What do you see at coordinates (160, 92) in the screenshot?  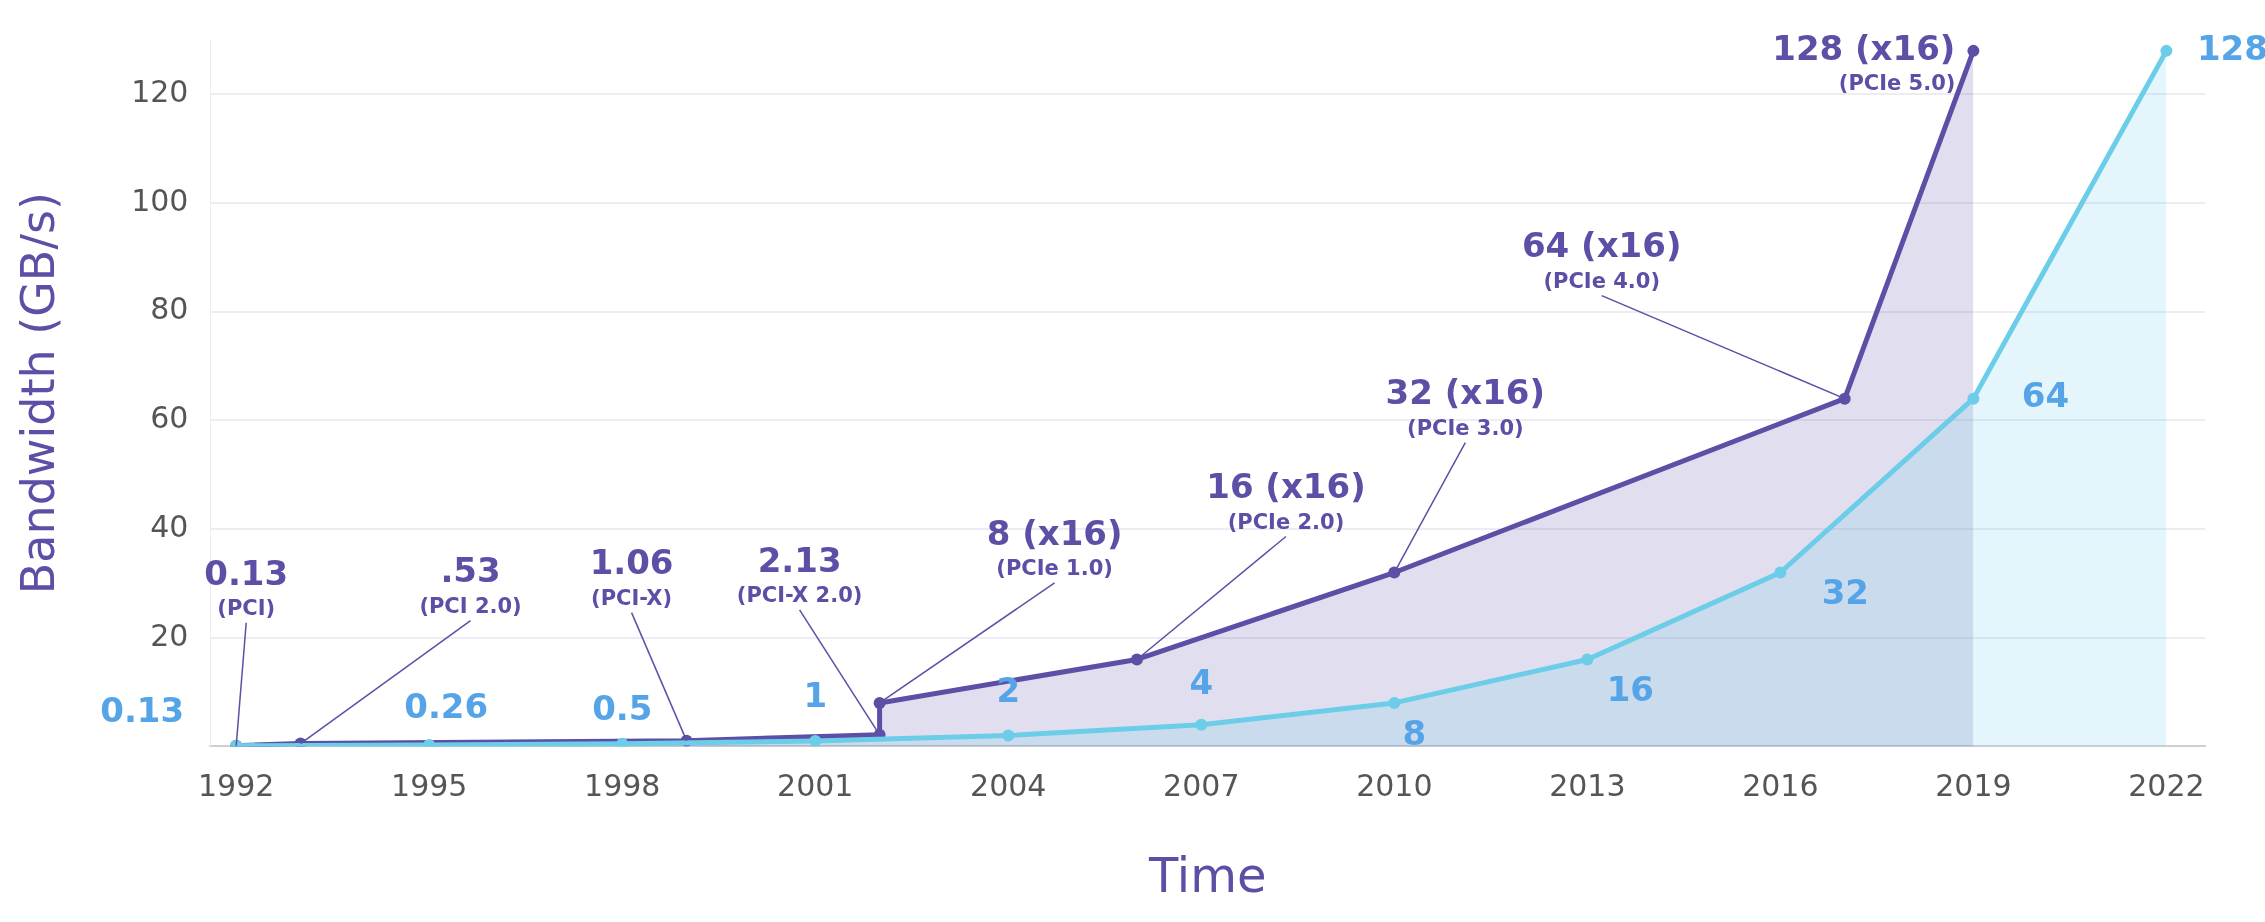 I see `y-tick-label: 120` at bounding box center [160, 92].